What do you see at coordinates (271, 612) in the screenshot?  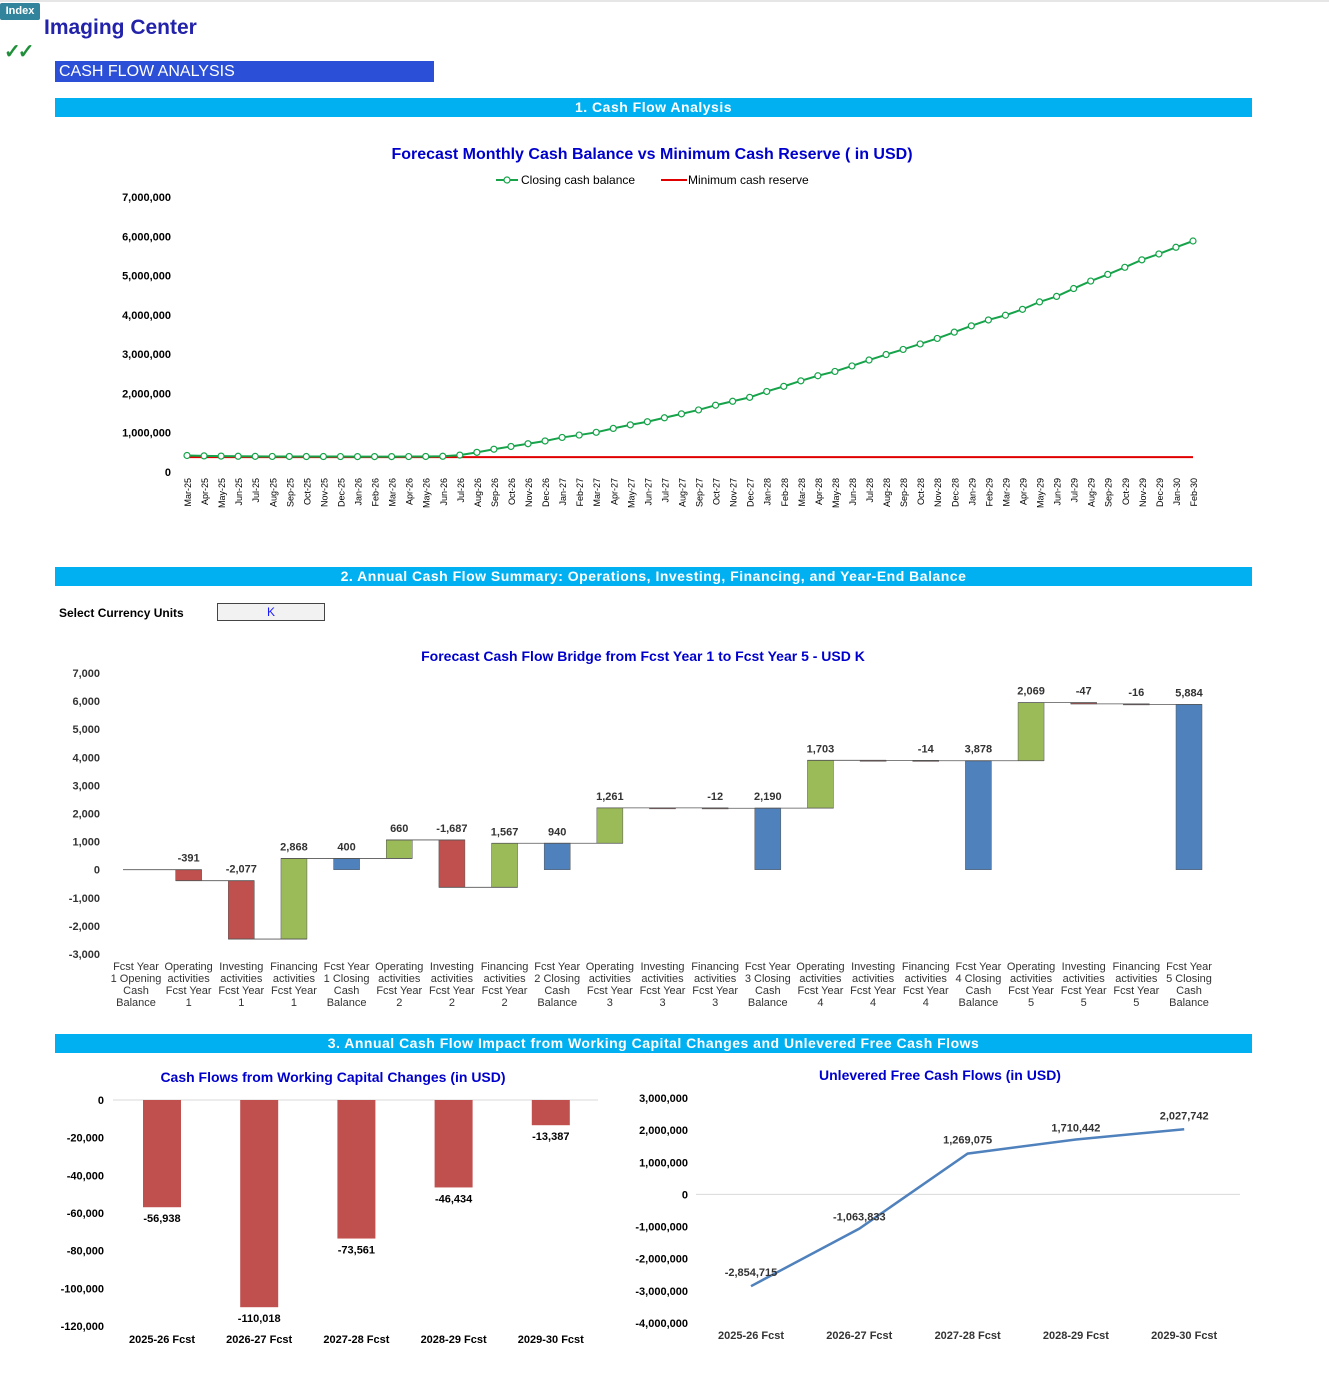 I see `currency-units-select: K` at bounding box center [271, 612].